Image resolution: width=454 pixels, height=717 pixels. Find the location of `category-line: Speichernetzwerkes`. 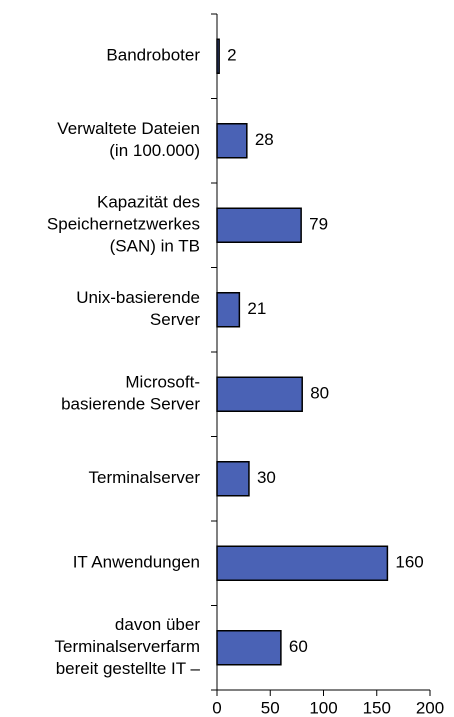

category-line: Speichernetzwerkes is located at coordinates (123, 224).